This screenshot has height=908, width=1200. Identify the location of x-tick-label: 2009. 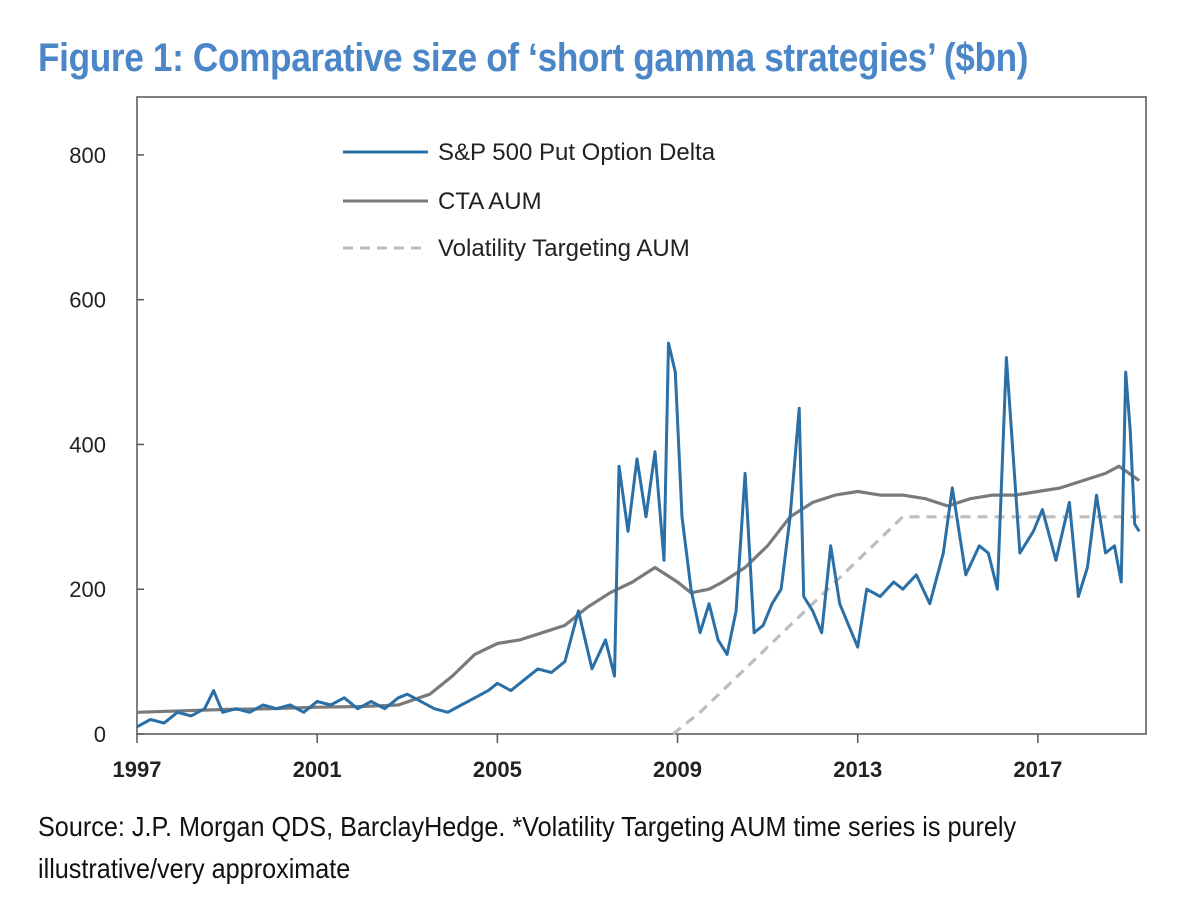
(677, 769).